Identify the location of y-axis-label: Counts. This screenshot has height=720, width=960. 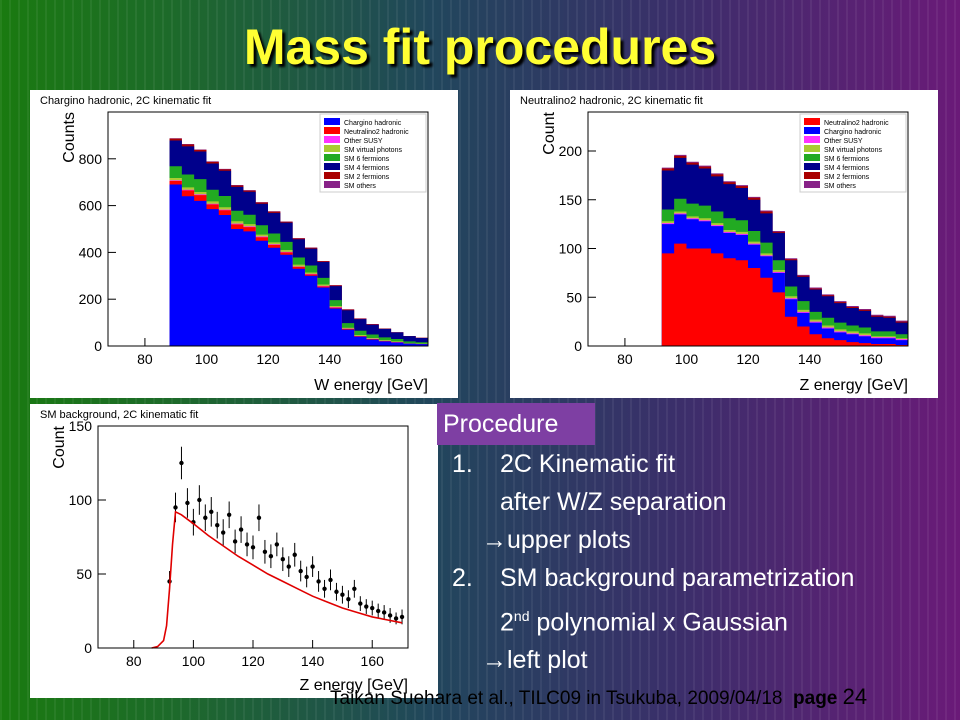
(69, 137).